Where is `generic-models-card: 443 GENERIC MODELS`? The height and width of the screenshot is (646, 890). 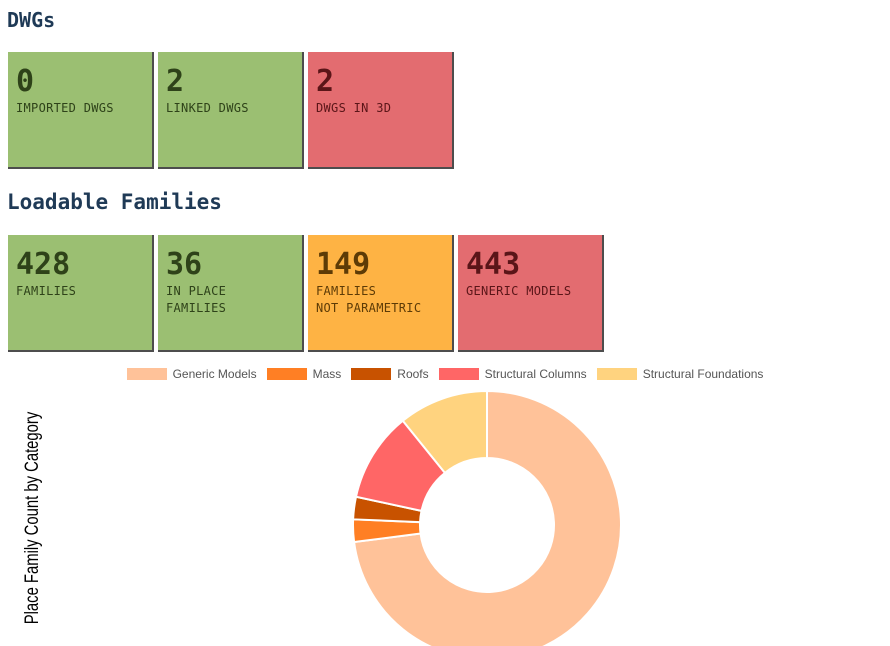 generic-models-card: 443 GENERIC MODELS is located at coordinates (531, 293).